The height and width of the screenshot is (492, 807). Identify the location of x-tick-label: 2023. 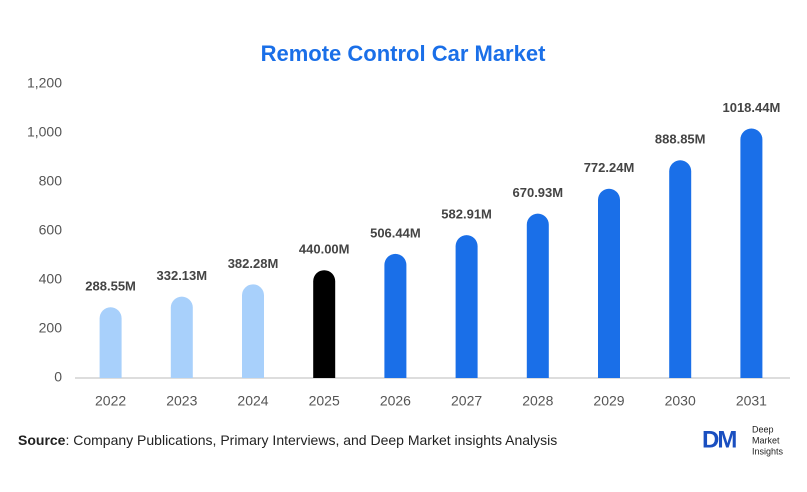
(181, 401).